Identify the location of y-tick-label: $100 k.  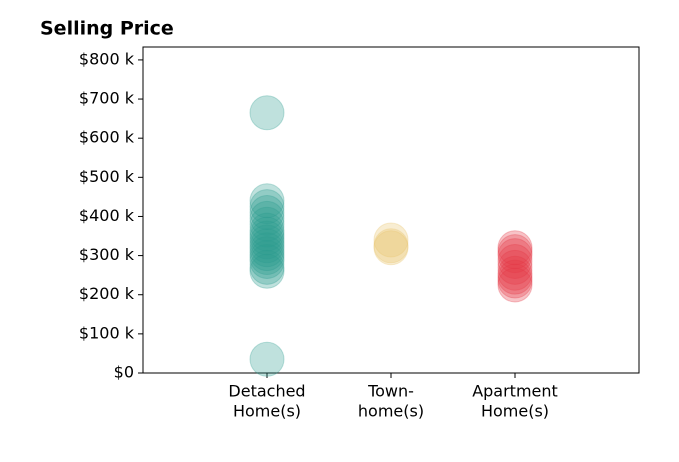
(107, 332).